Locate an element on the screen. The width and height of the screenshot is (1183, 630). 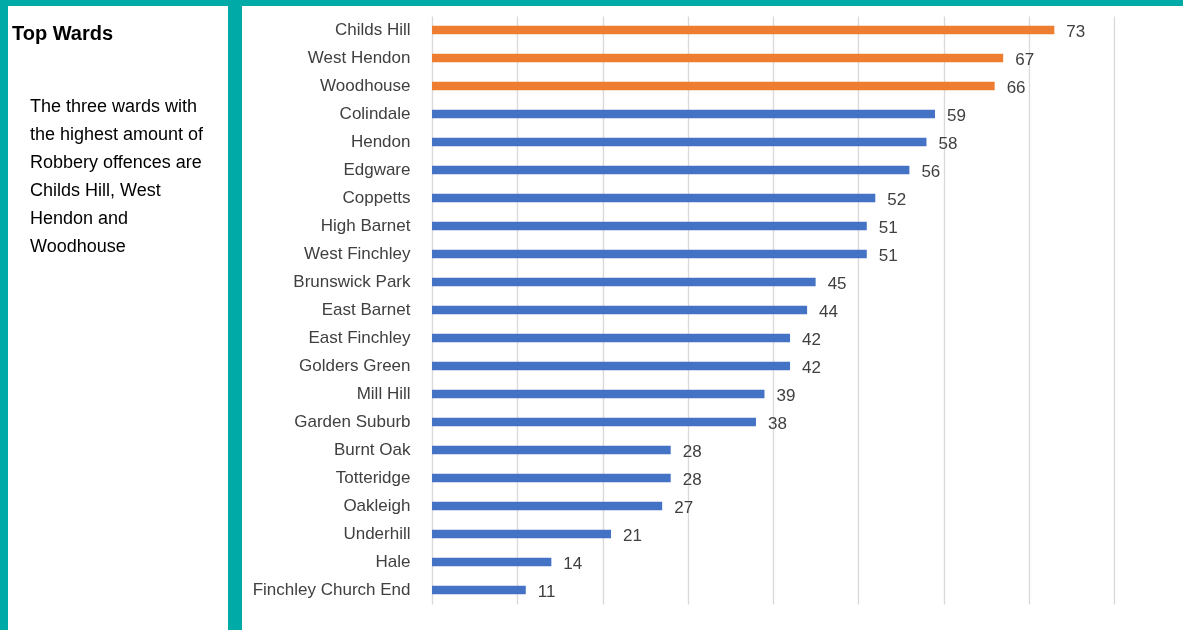
data-label: 27 is located at coordinates (684, 507).